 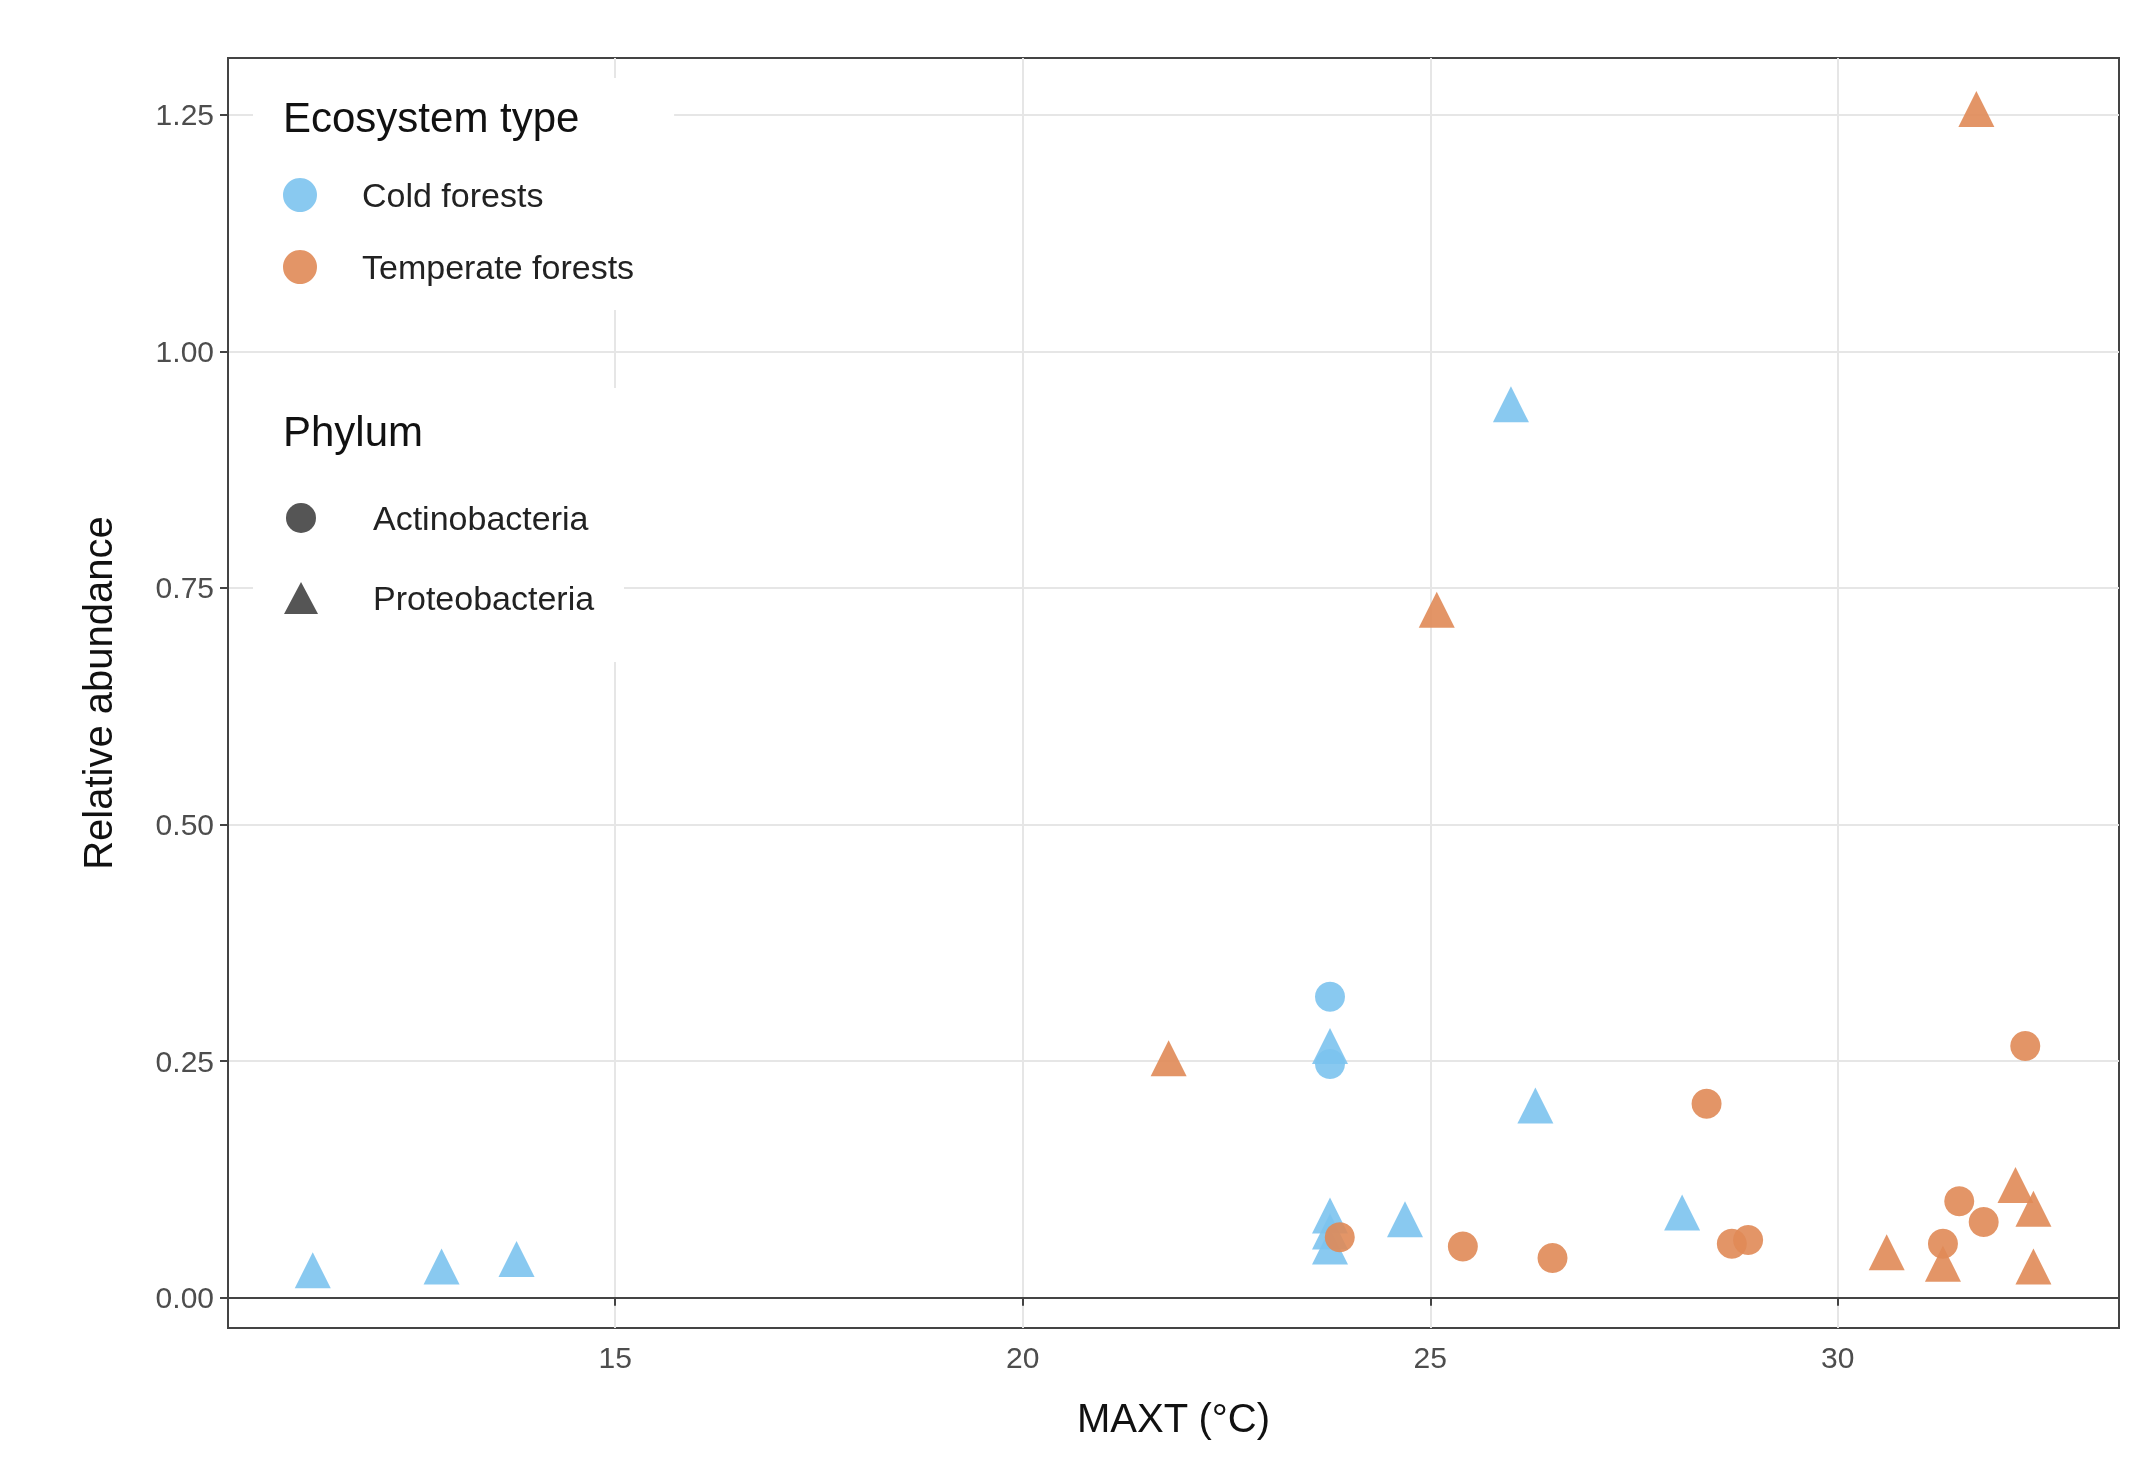 What do you see at coordinates (1430, 1357) in the screenshot?
I see `x-tick-label: 25` at bounding box center [1430, 1357].